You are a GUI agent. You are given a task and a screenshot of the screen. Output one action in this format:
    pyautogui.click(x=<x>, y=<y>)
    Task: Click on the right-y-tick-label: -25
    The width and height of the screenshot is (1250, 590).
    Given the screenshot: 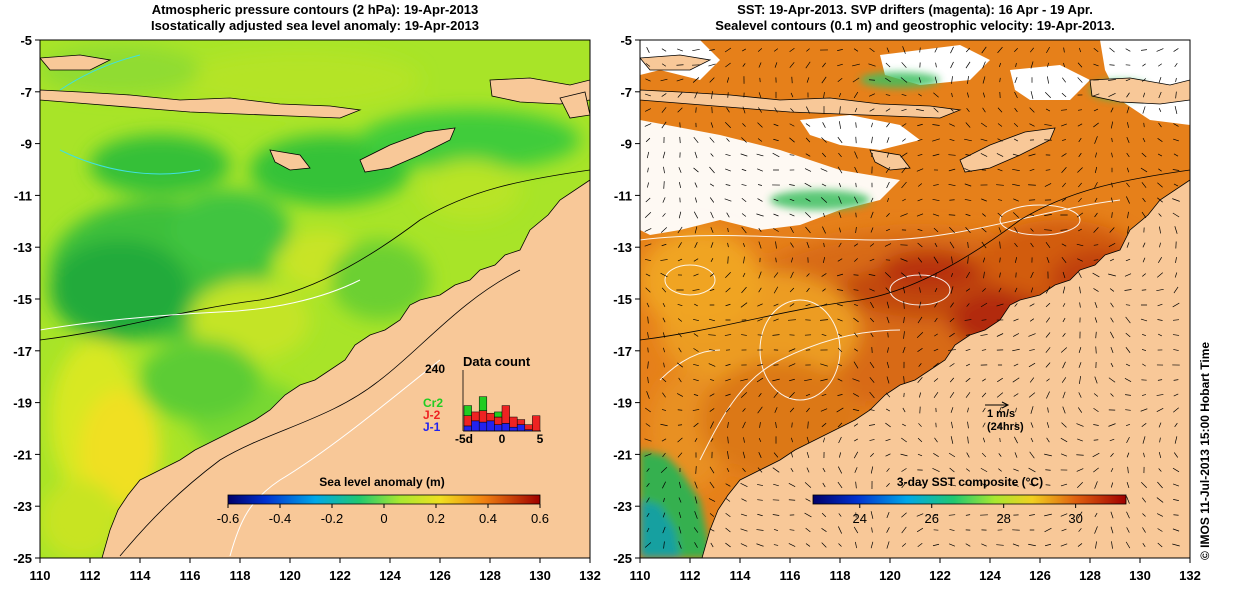 What is the action you would take?
    pyautogui.click(x=622, y=558)
    